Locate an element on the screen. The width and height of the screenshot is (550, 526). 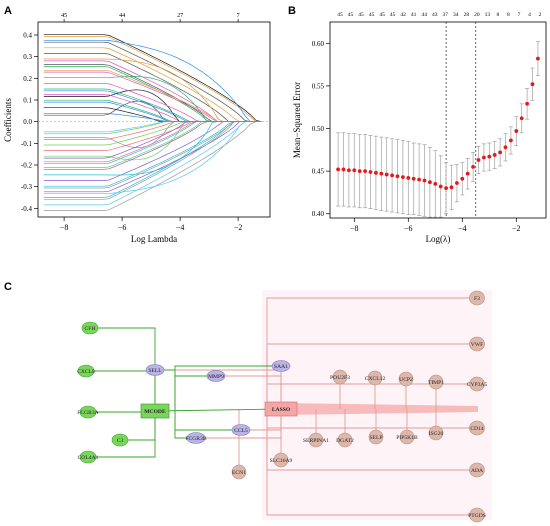
pink-node-label: ECN1 is located at coordinates (239, 473).